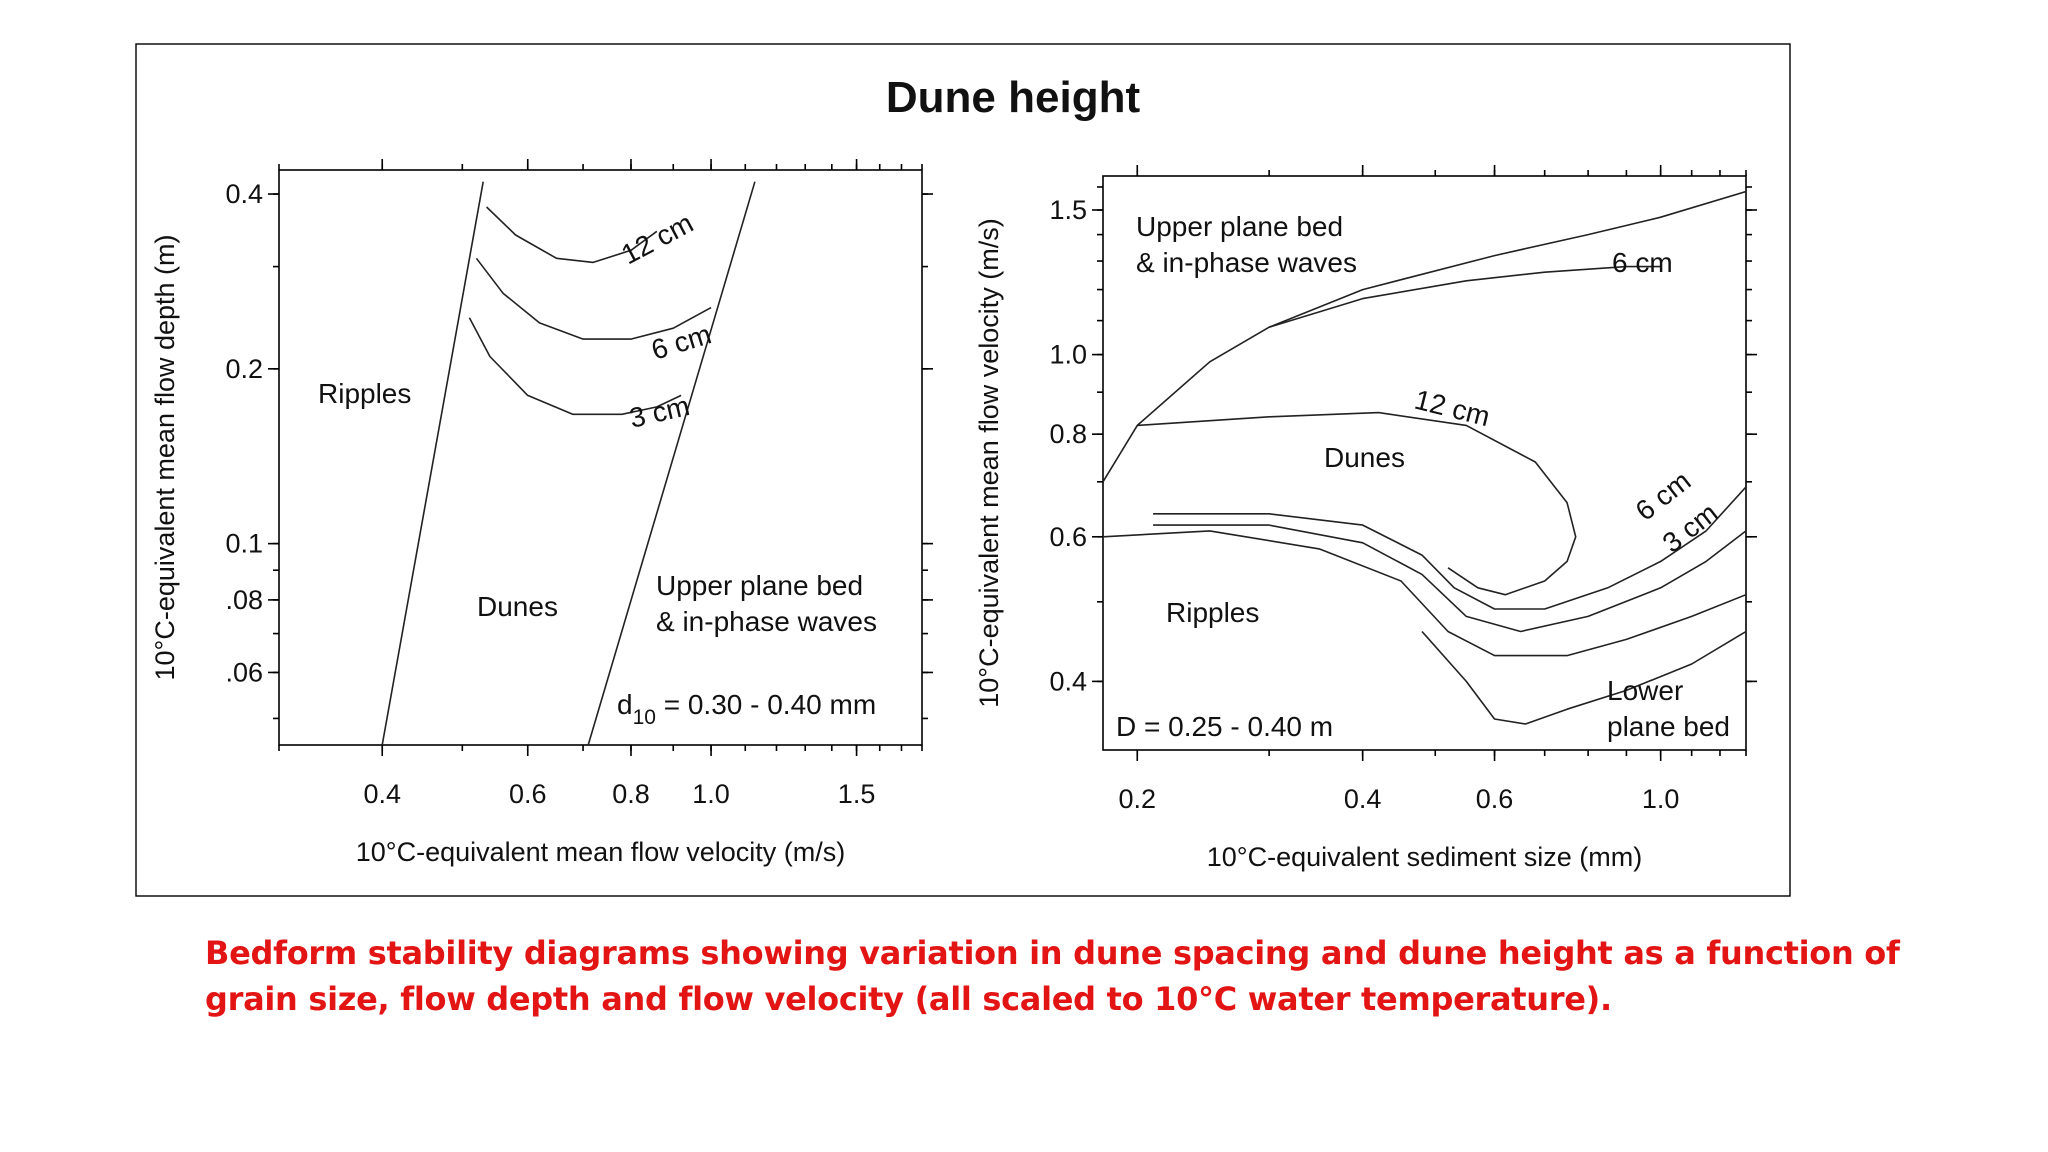  Describe the element at coordinates (244, 672) in the screenshot. I see `y-tick-label: .06` at that location.